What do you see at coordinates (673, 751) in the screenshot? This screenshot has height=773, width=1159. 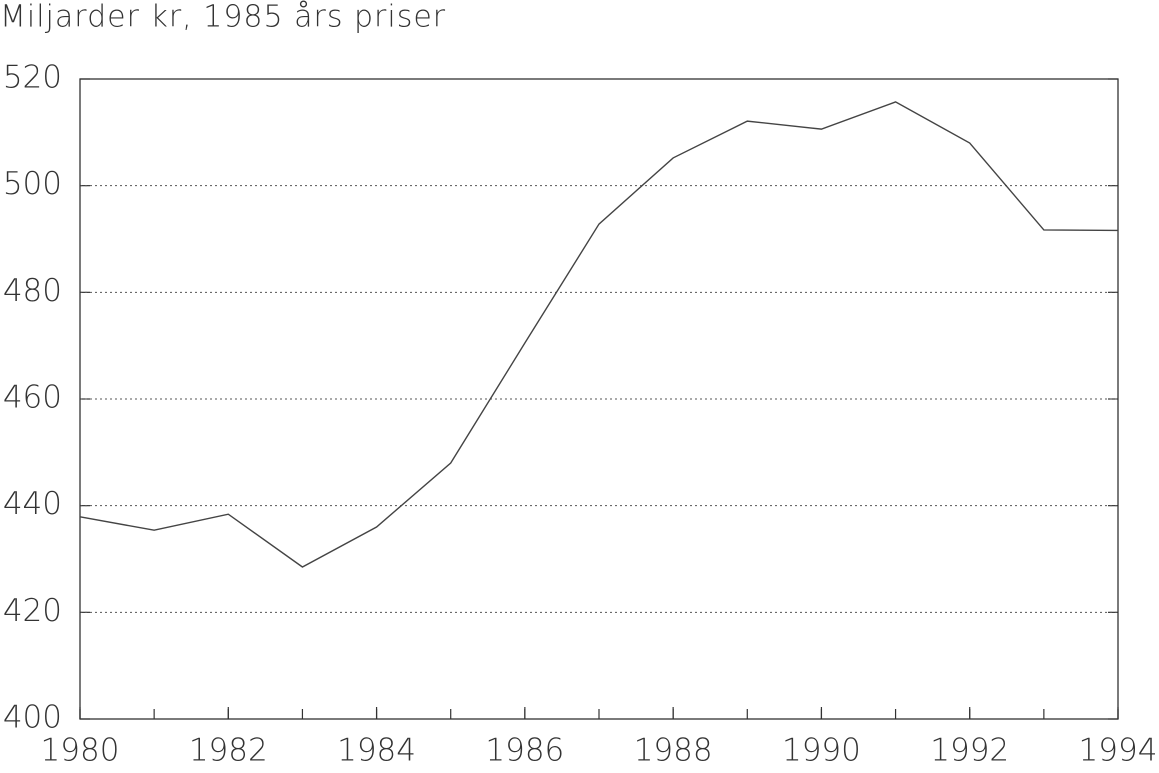 I see `x-tick-label: 1988` at bounding box center [673, 751].